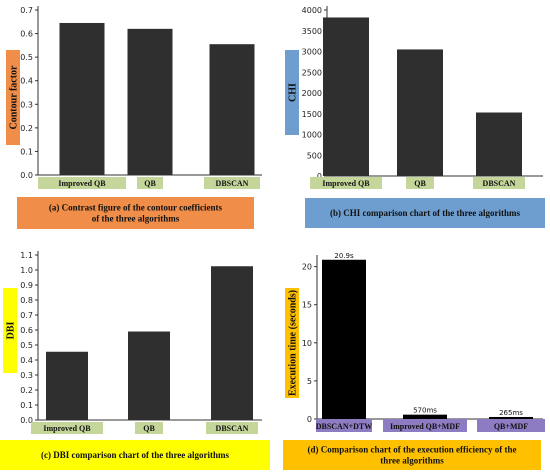 Image resolution: width=550 pixels, height=475 pixels. Describe the element at coordinates (307, 343) in the screenshot. I see `y-tick-label: 10` at that location.